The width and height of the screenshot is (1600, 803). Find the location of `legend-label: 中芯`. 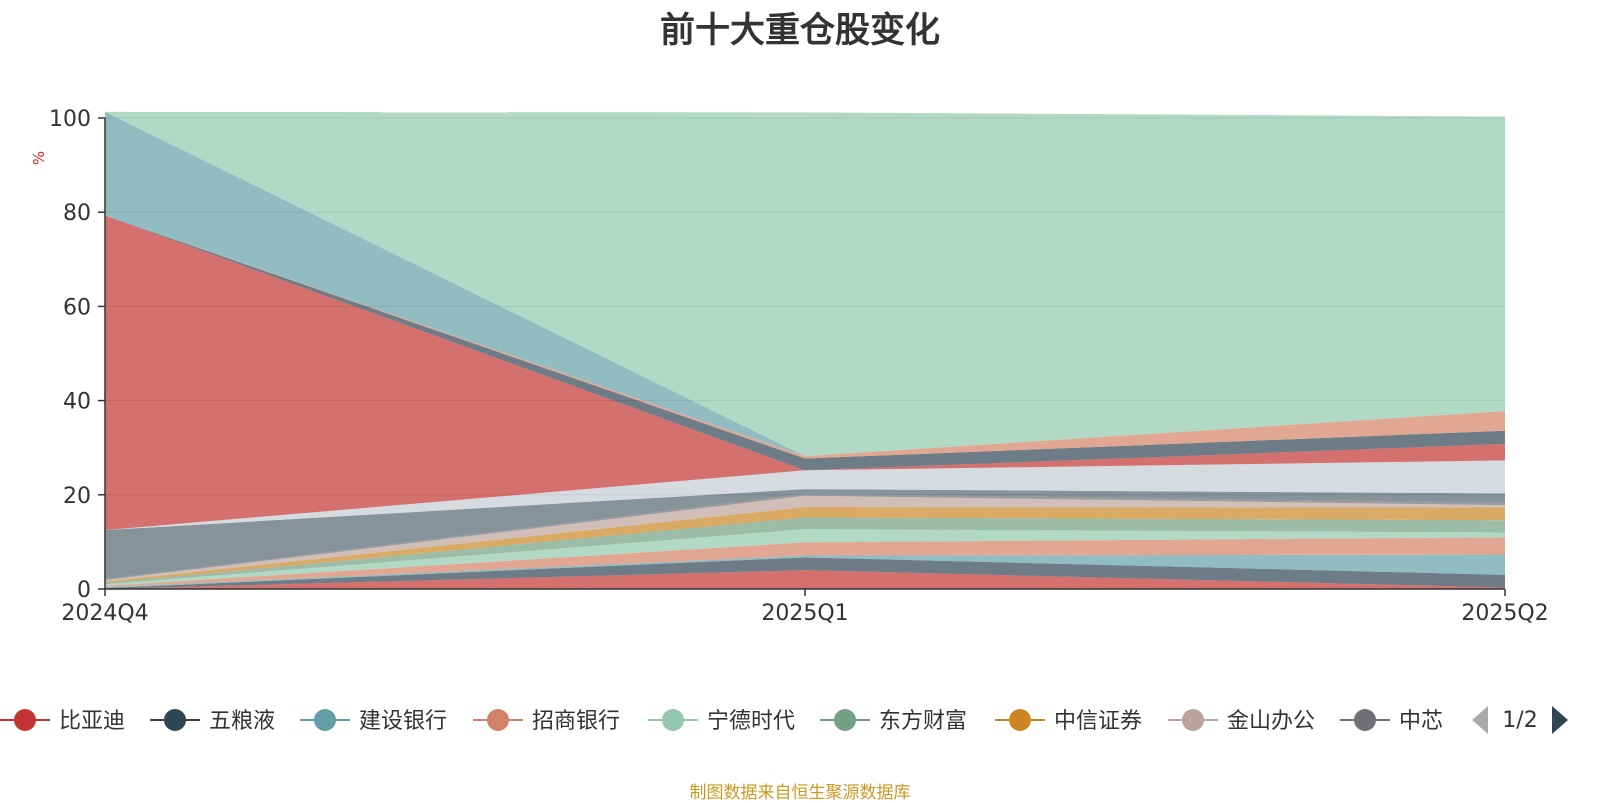

legend-label: 中芯 is located at coordinates (1421, 721).